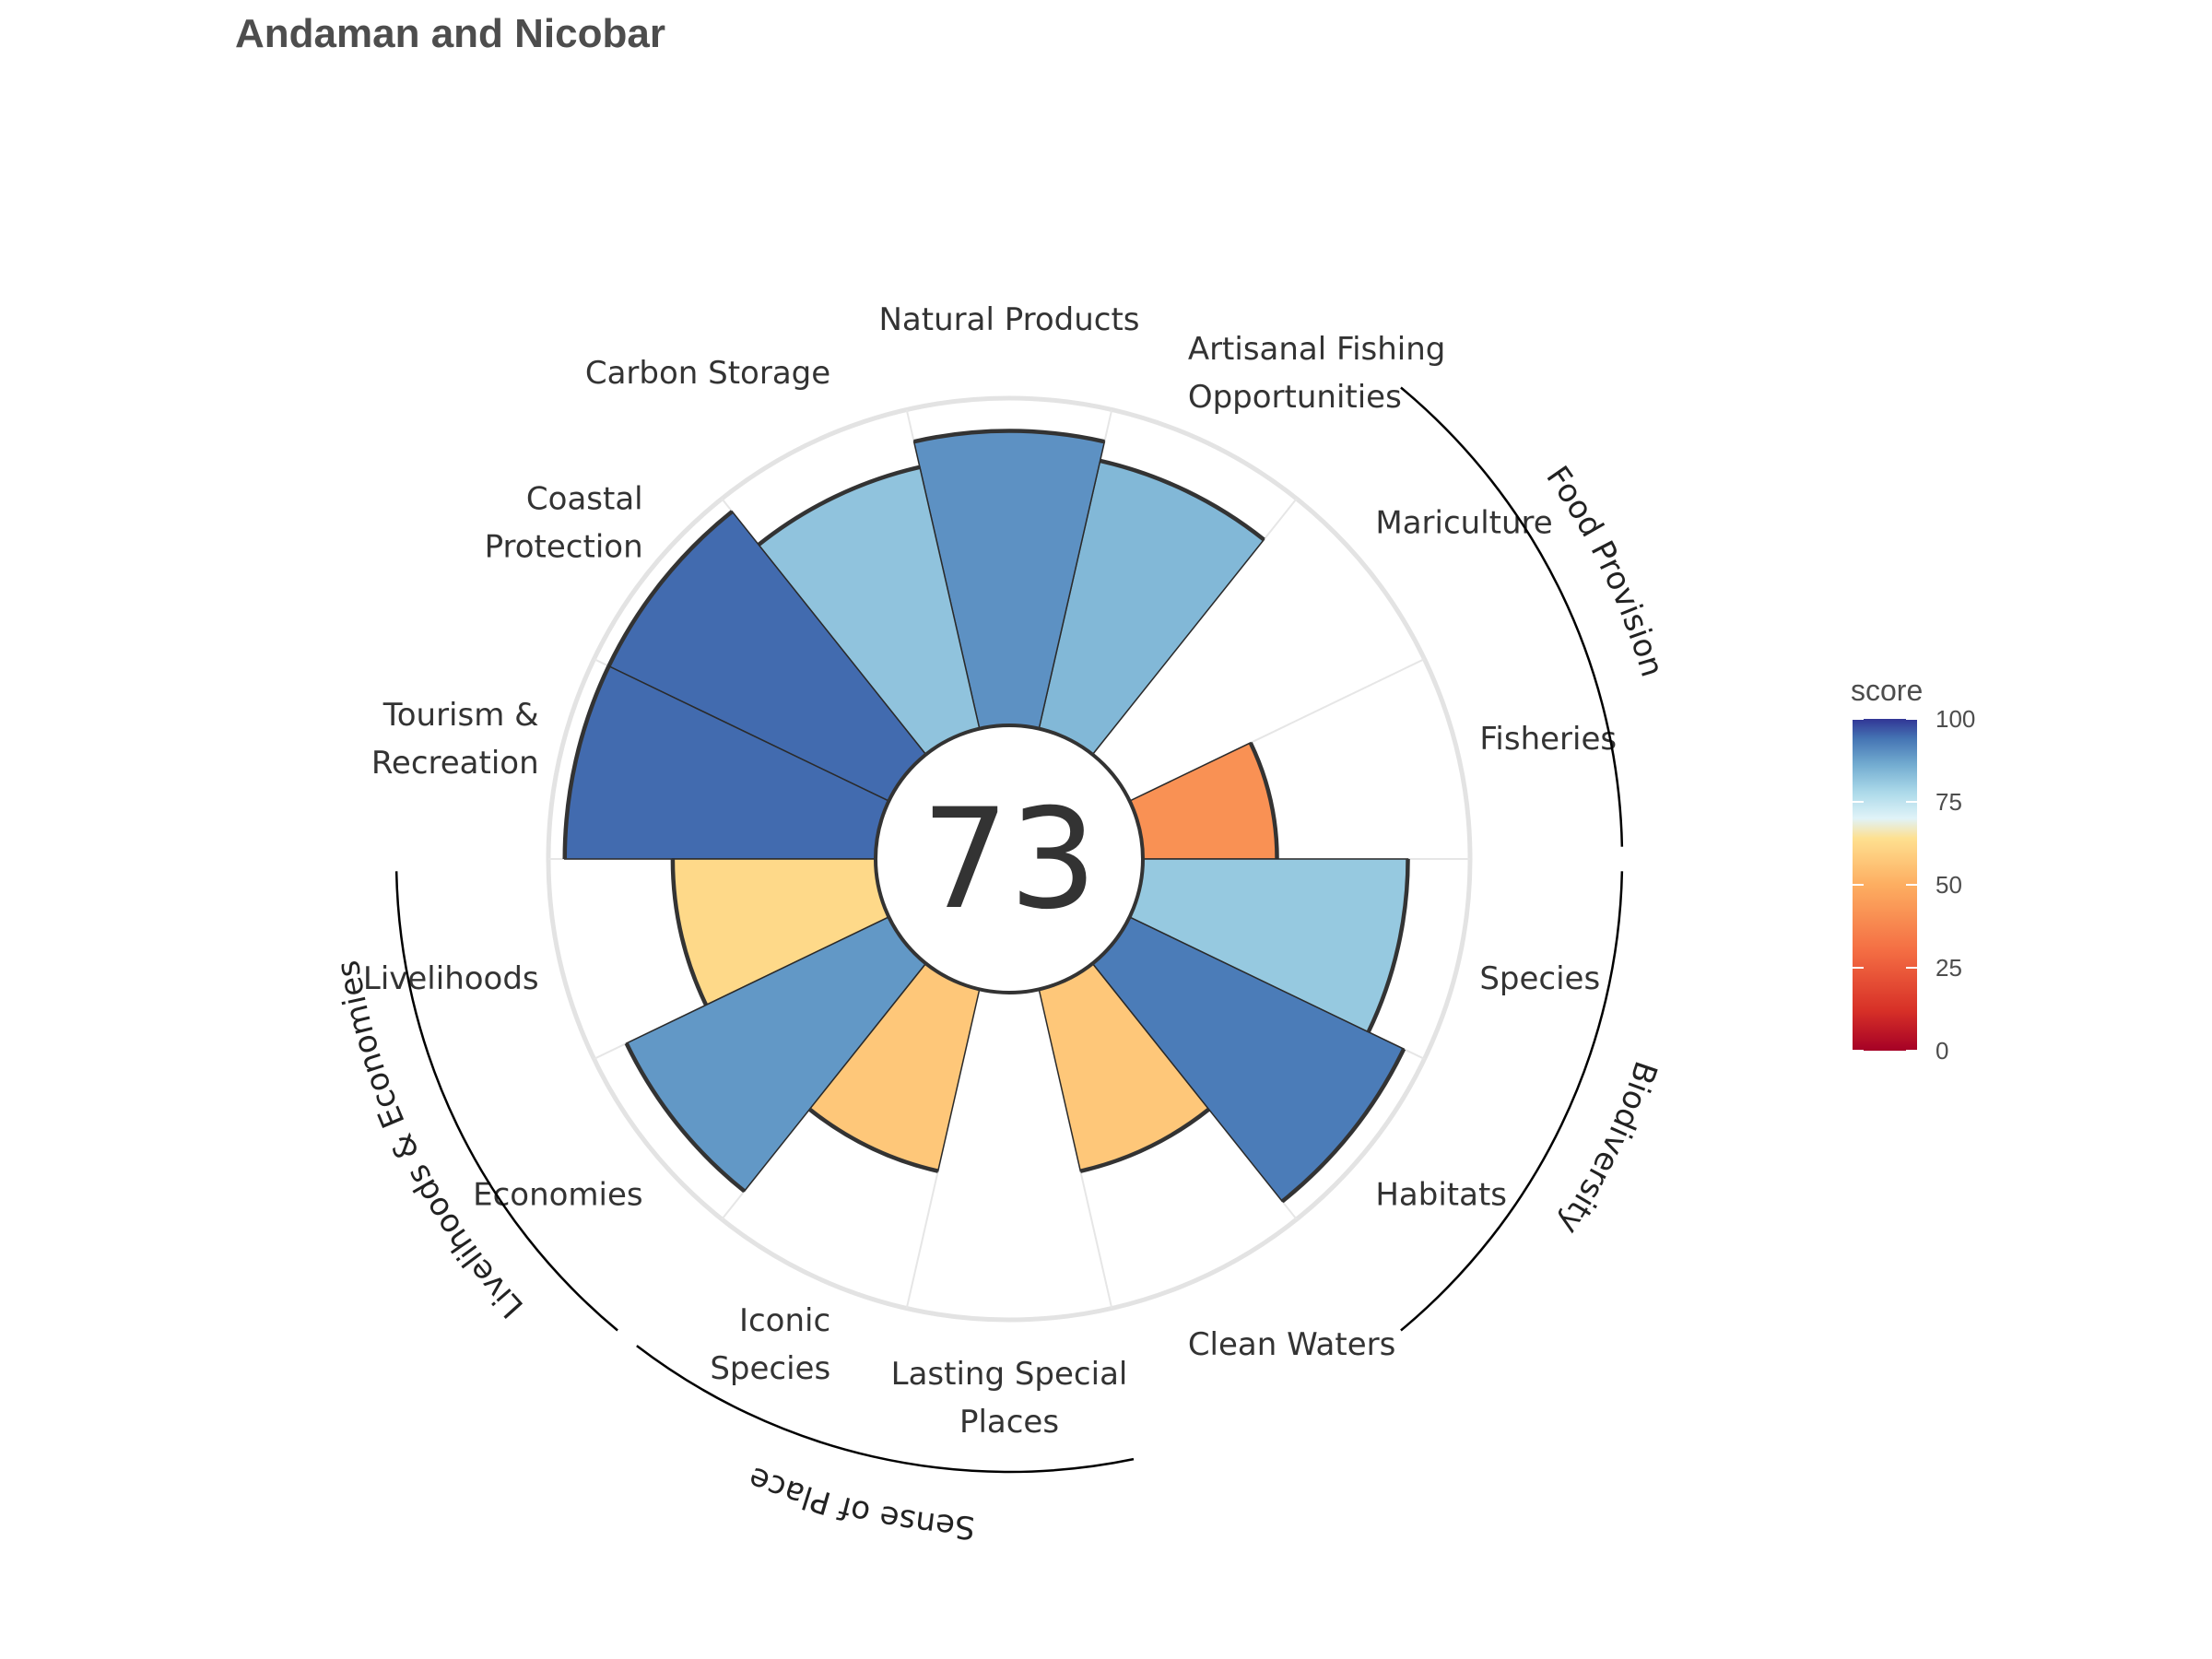 Image resolution: width=2212 pixels, height=1659 pixels. I want to click on petal-economies-outline, so click(685, 1118).